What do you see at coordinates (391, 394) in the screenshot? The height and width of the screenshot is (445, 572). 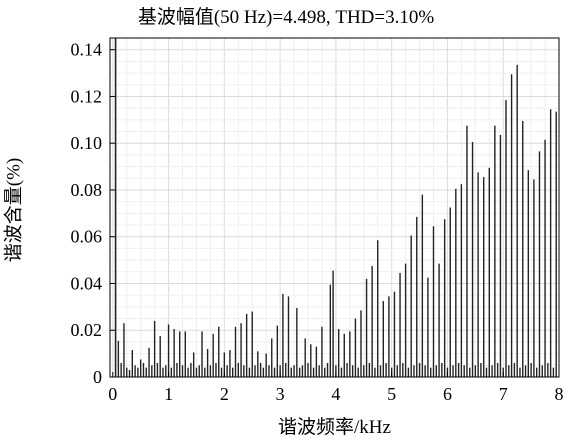 I see `x-tick-label: 5` at bounding box center [391, 394].